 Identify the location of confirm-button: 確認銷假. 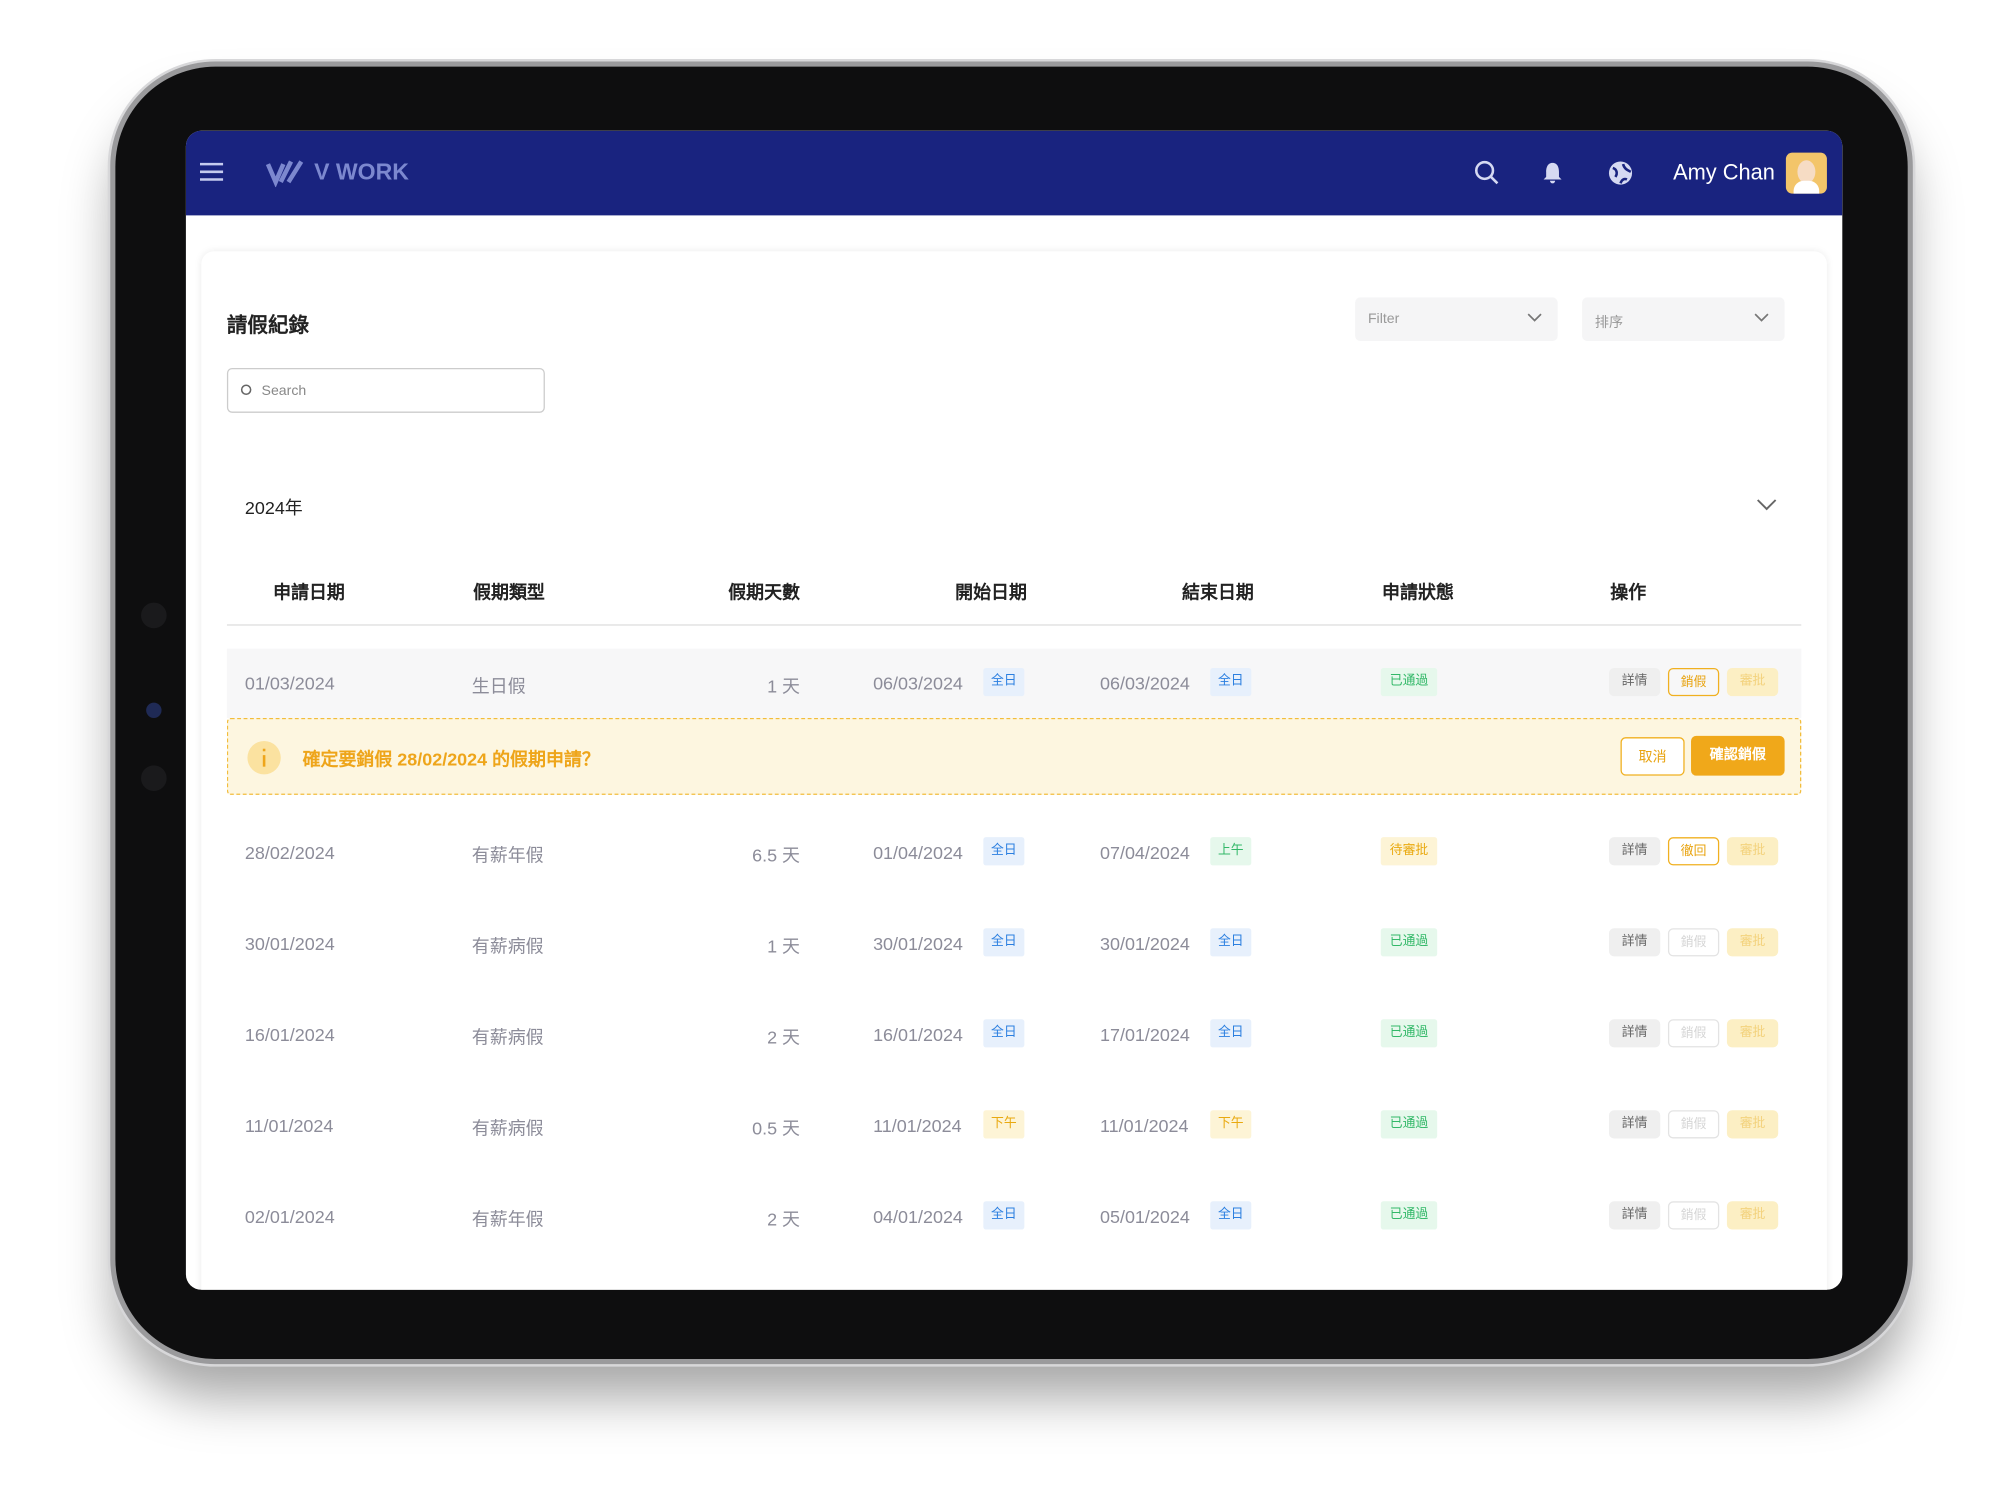
(1738, 755).